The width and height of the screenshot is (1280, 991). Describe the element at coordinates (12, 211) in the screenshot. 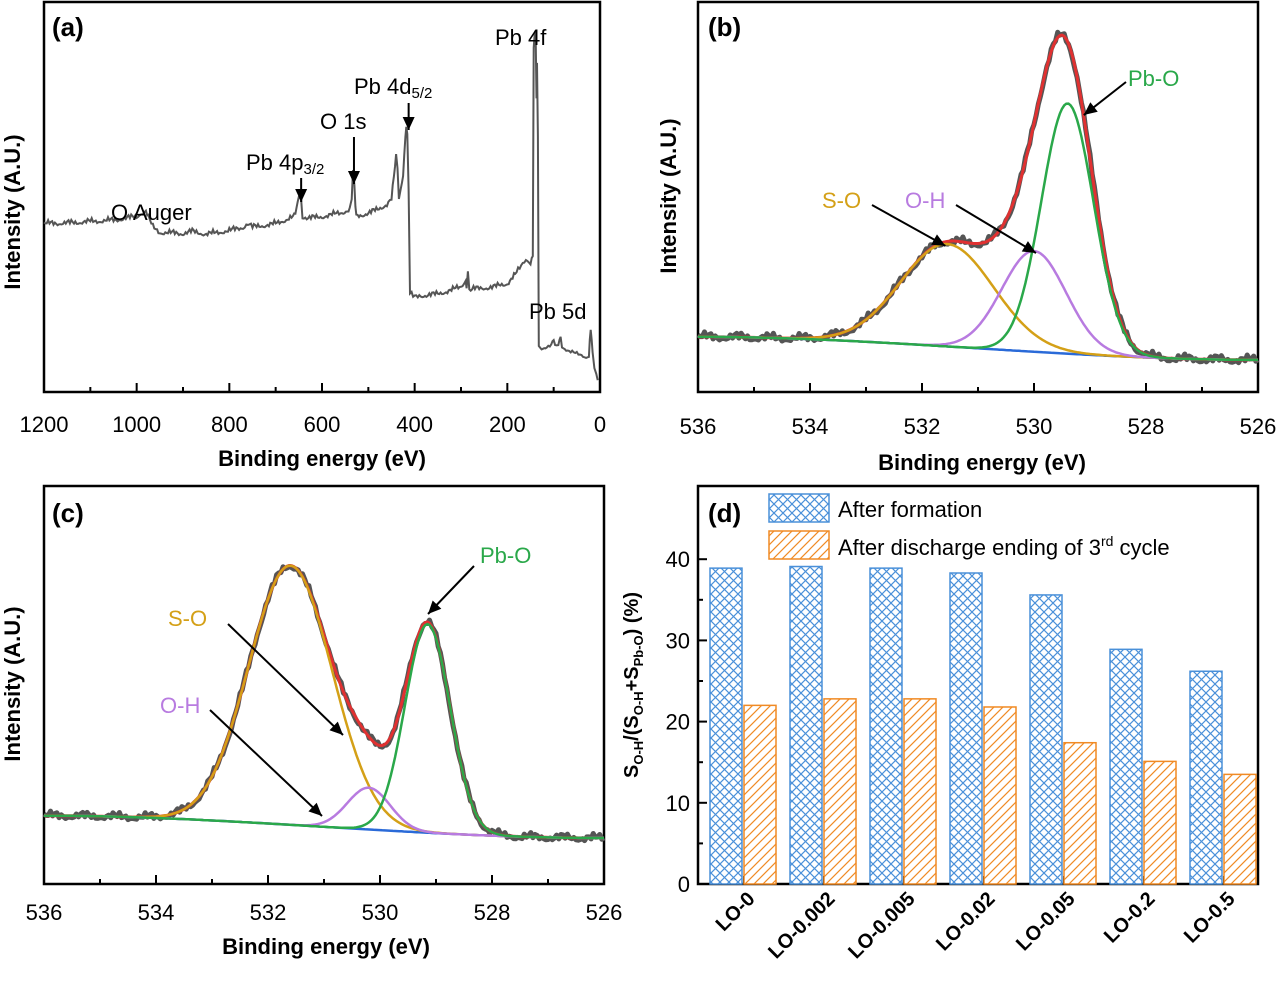

I see `panel-a-ylabel: Intensity (A.U.)` at that location.